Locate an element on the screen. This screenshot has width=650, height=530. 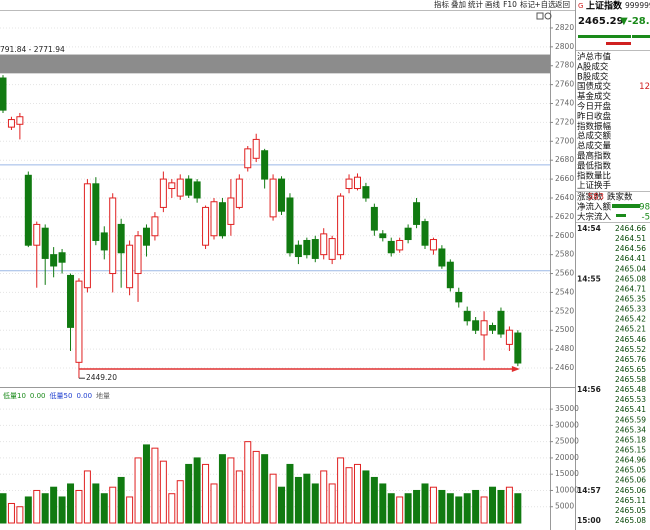
indicator-label: 低量50 is located at coordinates (61, 395).